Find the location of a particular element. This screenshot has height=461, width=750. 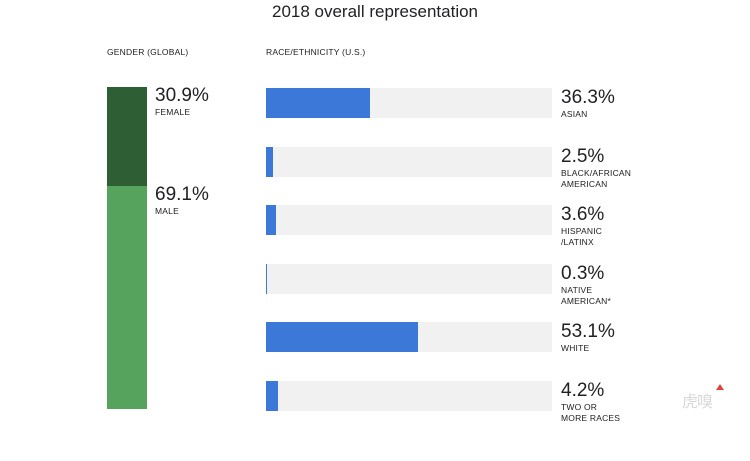

race-label-group: 2.5% BLACK/AFRICAN AMERICAN is located at coordinates (596, 168).